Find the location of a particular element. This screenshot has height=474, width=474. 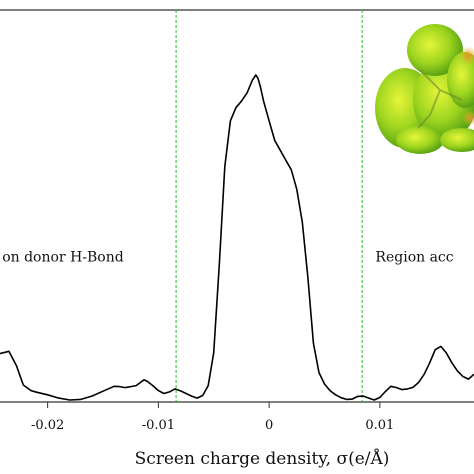

x-tick-label-3: 0 is located at coordinates (269, 425).